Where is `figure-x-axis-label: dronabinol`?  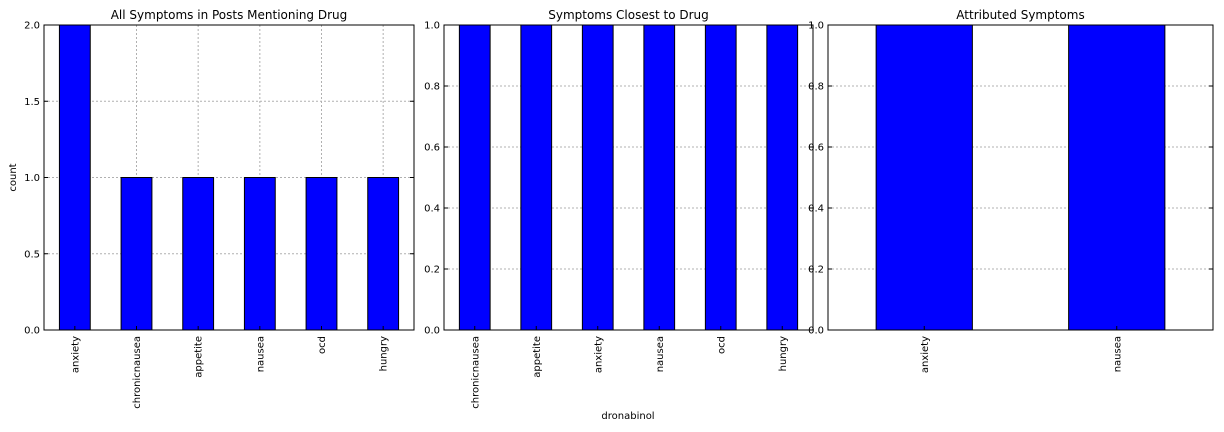
figure-x-axis-label: dronabinol is located at coordinates (627, 416).